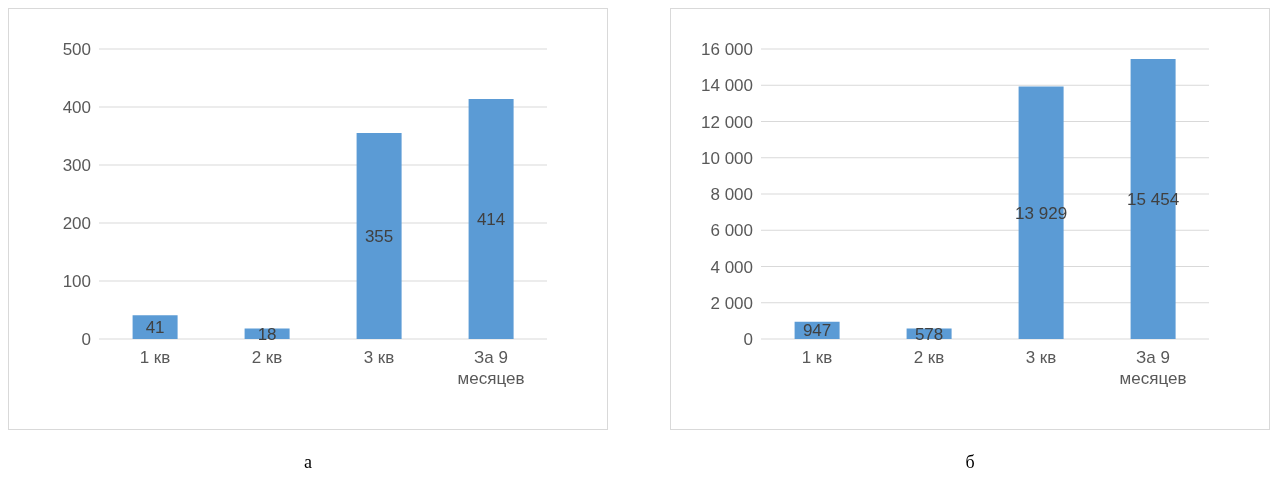 Image resolution: width=1281 pixels, height=491 pixels. Describe the element at coordinates (76, 224) in the screenshot. I see `y-tick-label: 200` at that location.